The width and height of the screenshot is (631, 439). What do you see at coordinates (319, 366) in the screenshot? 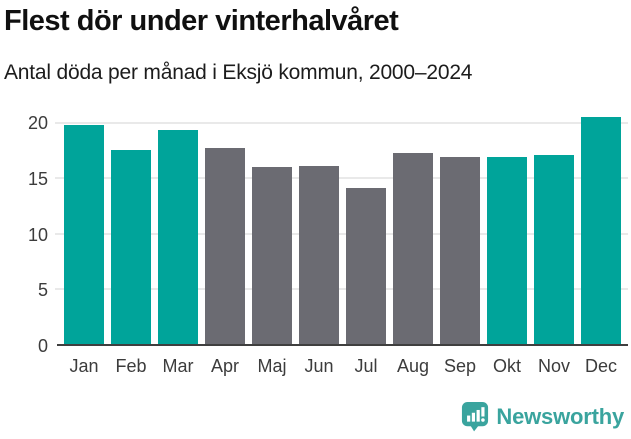
I see `x-tick-label-jun: Jun` at bounding box center [319, 366].